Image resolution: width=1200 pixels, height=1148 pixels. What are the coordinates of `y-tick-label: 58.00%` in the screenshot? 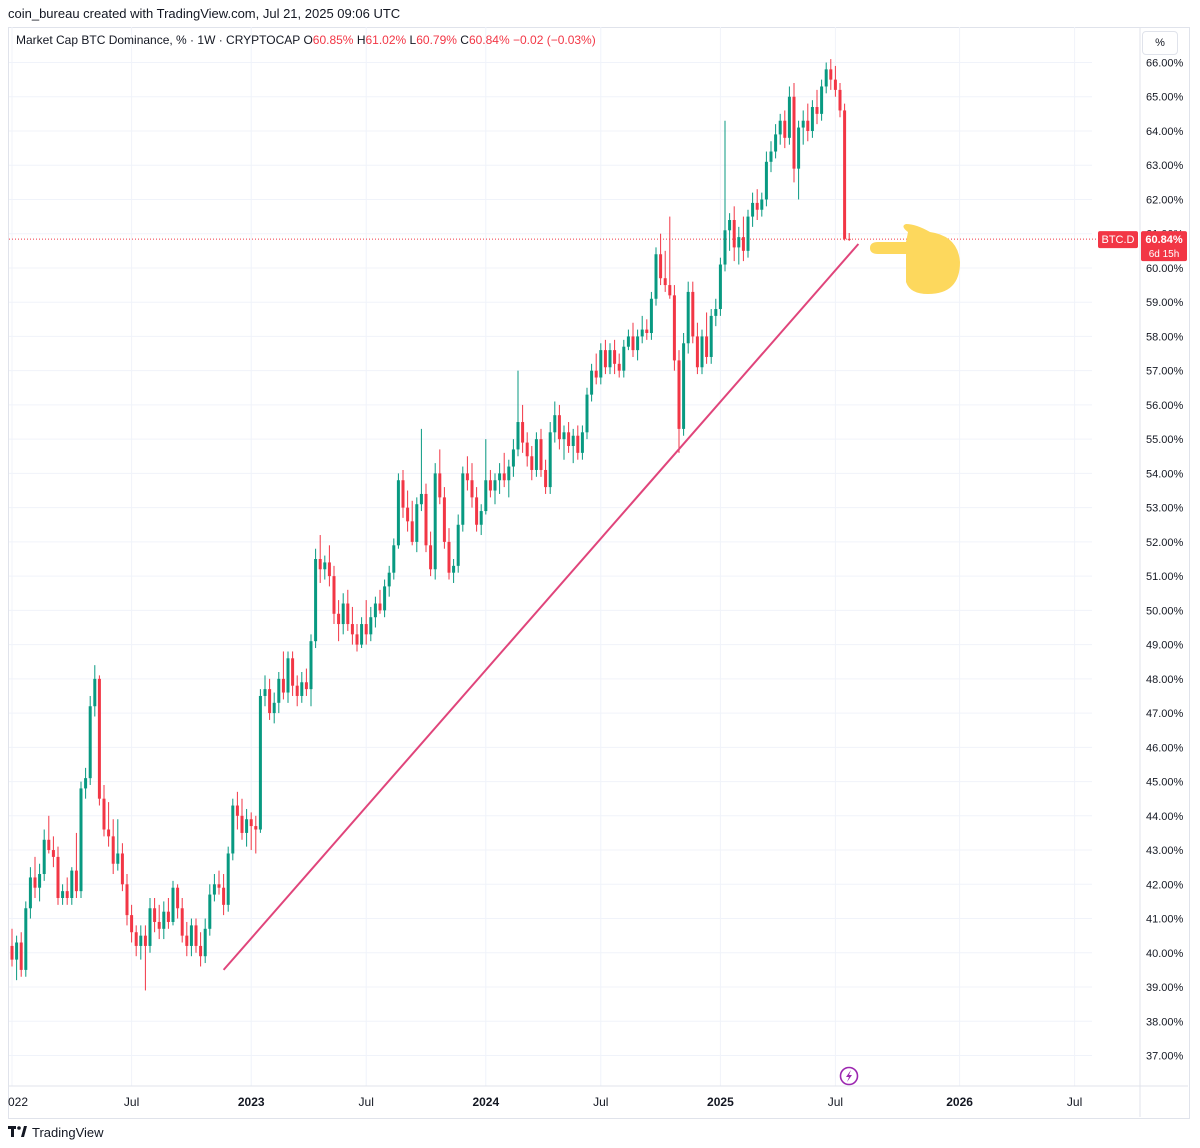 It's located at (1165, 337).